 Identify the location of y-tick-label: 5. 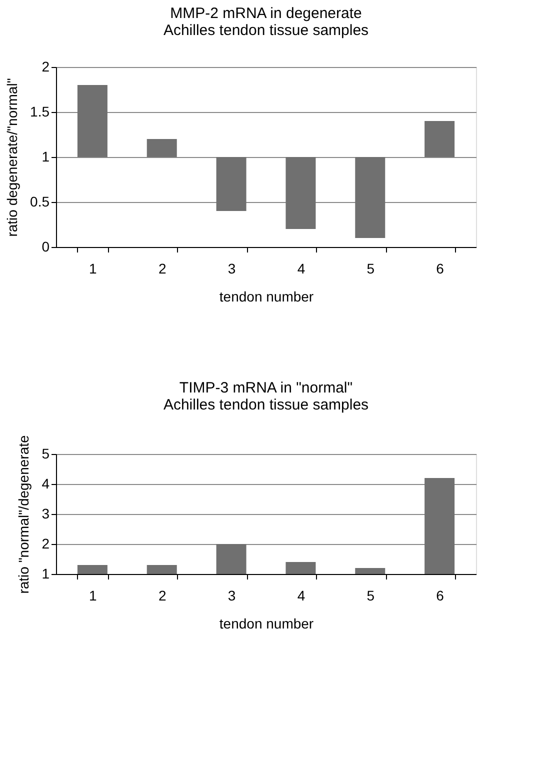
(46, 454).